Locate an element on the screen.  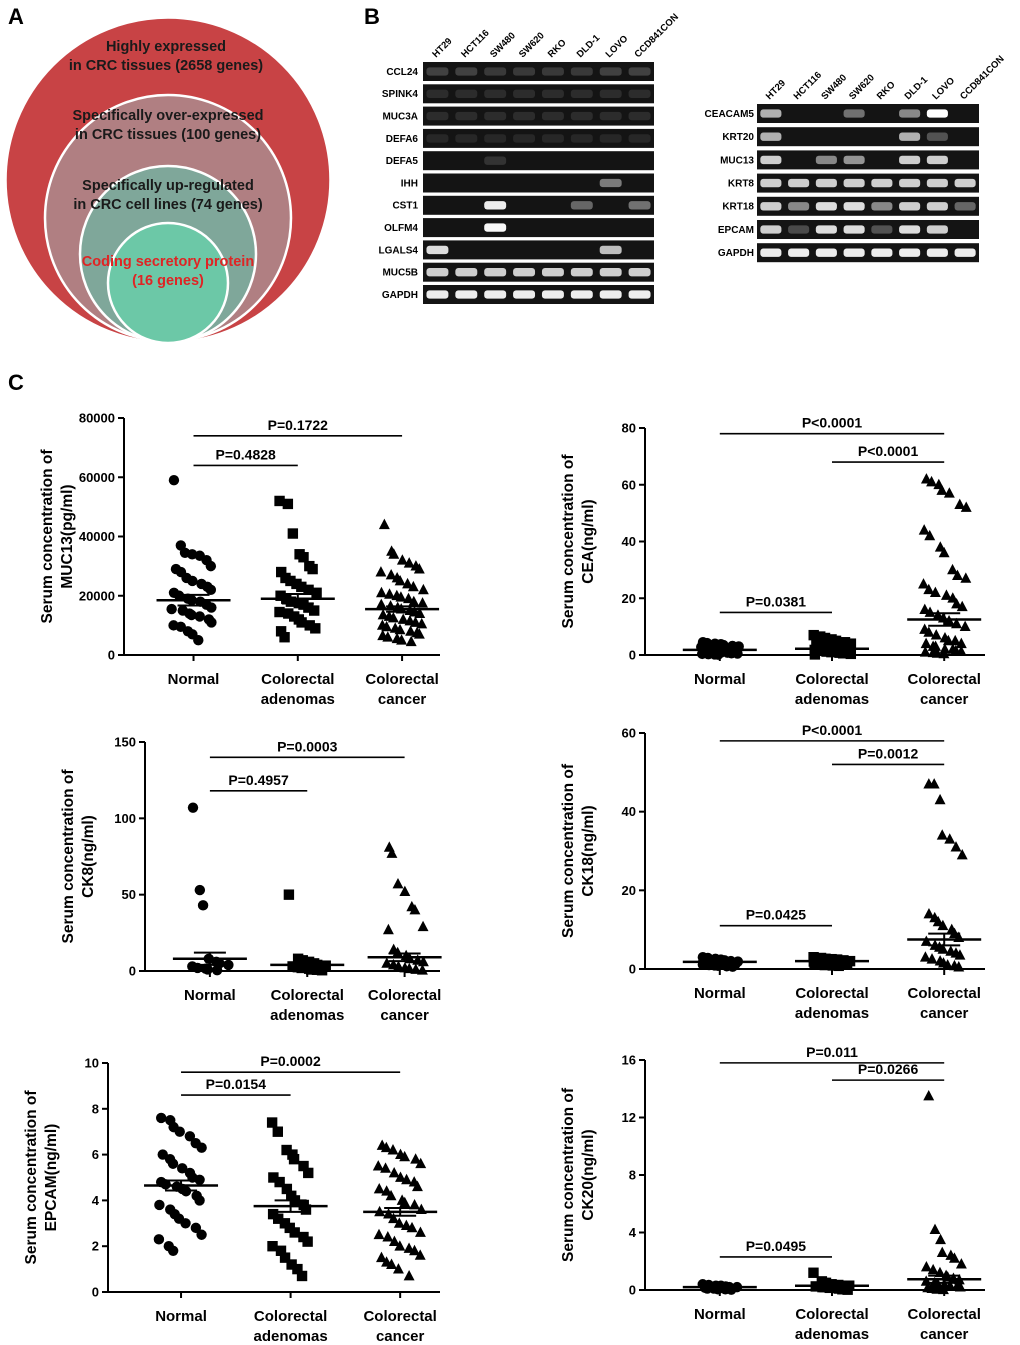
gene-label: MUC5B is located at coordinates (400, 273).